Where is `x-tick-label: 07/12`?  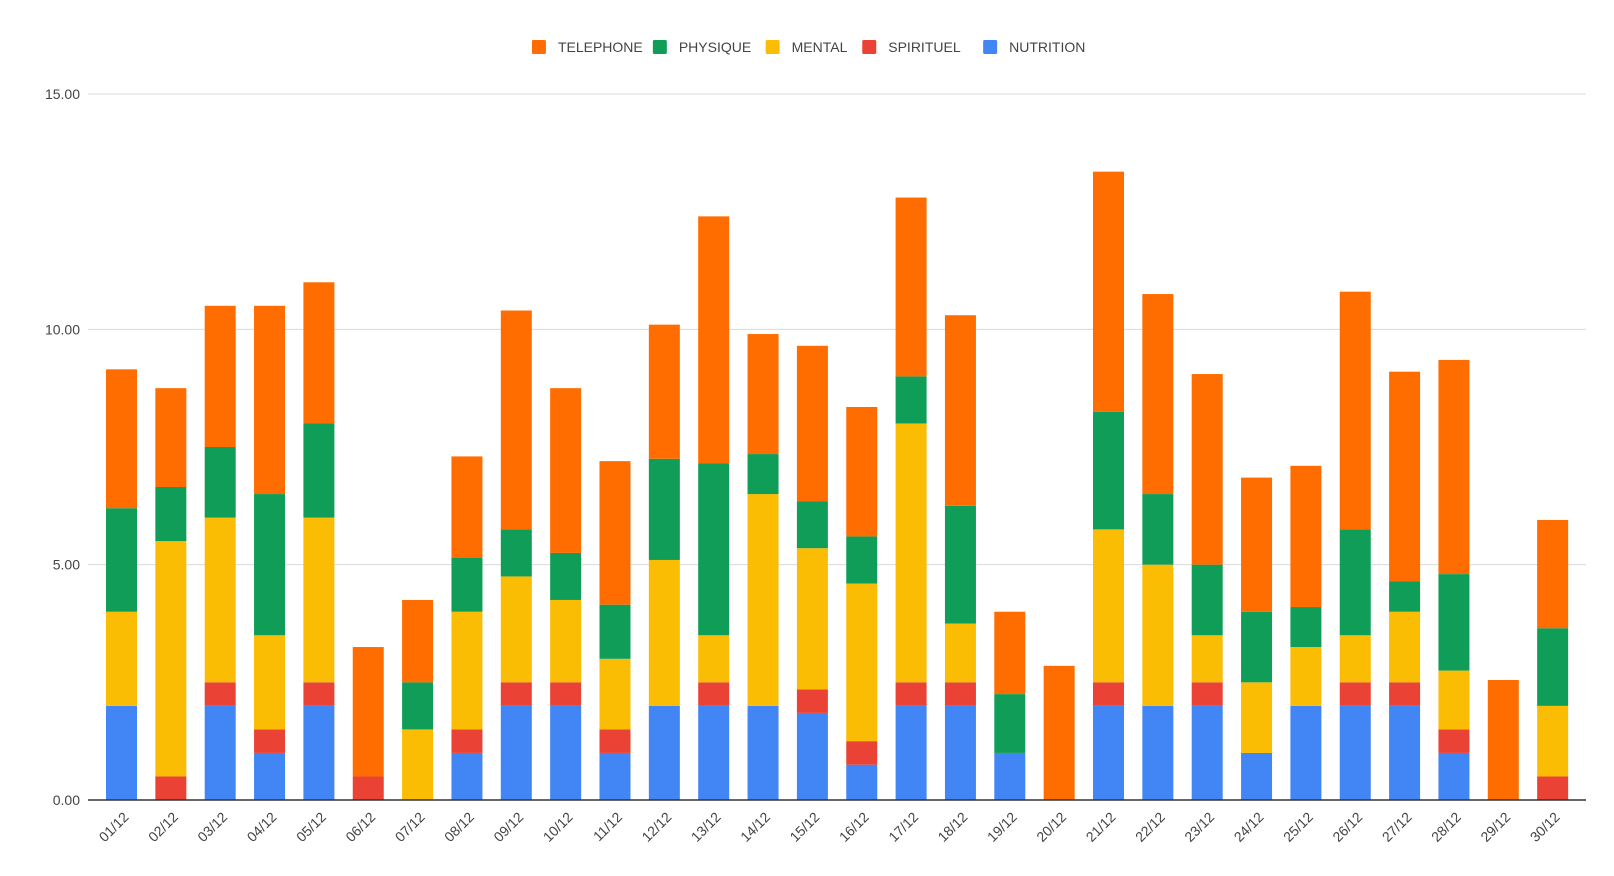
x-tick-label: 07/12 is located at coordinates (410, 827).